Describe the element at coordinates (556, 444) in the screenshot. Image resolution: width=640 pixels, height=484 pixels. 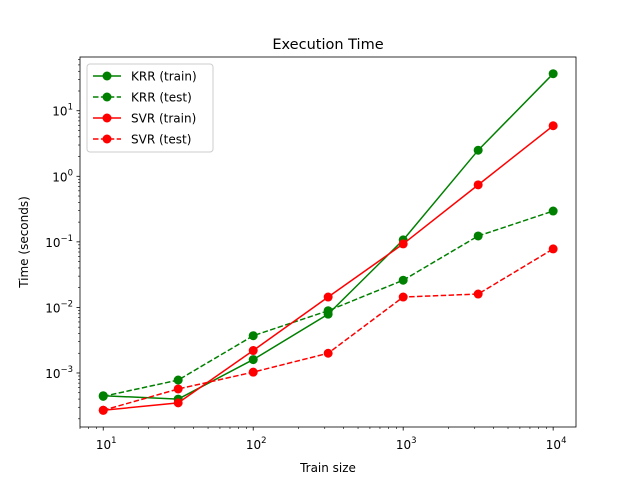
I see `x-tick-label: 10⁴` at that location.